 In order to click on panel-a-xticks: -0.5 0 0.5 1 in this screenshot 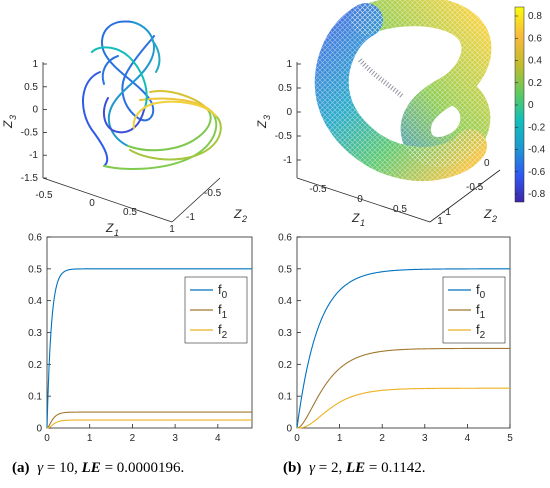, I will do `click(105, 212)`.